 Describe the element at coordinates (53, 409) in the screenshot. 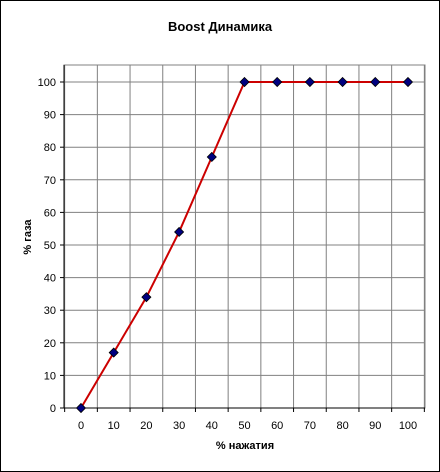

I see `y-tick-label: 0` at that location.